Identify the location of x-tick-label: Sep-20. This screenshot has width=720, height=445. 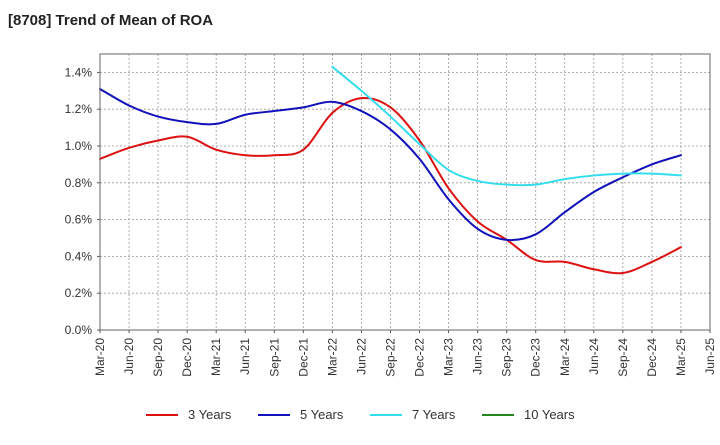
(158, 357).